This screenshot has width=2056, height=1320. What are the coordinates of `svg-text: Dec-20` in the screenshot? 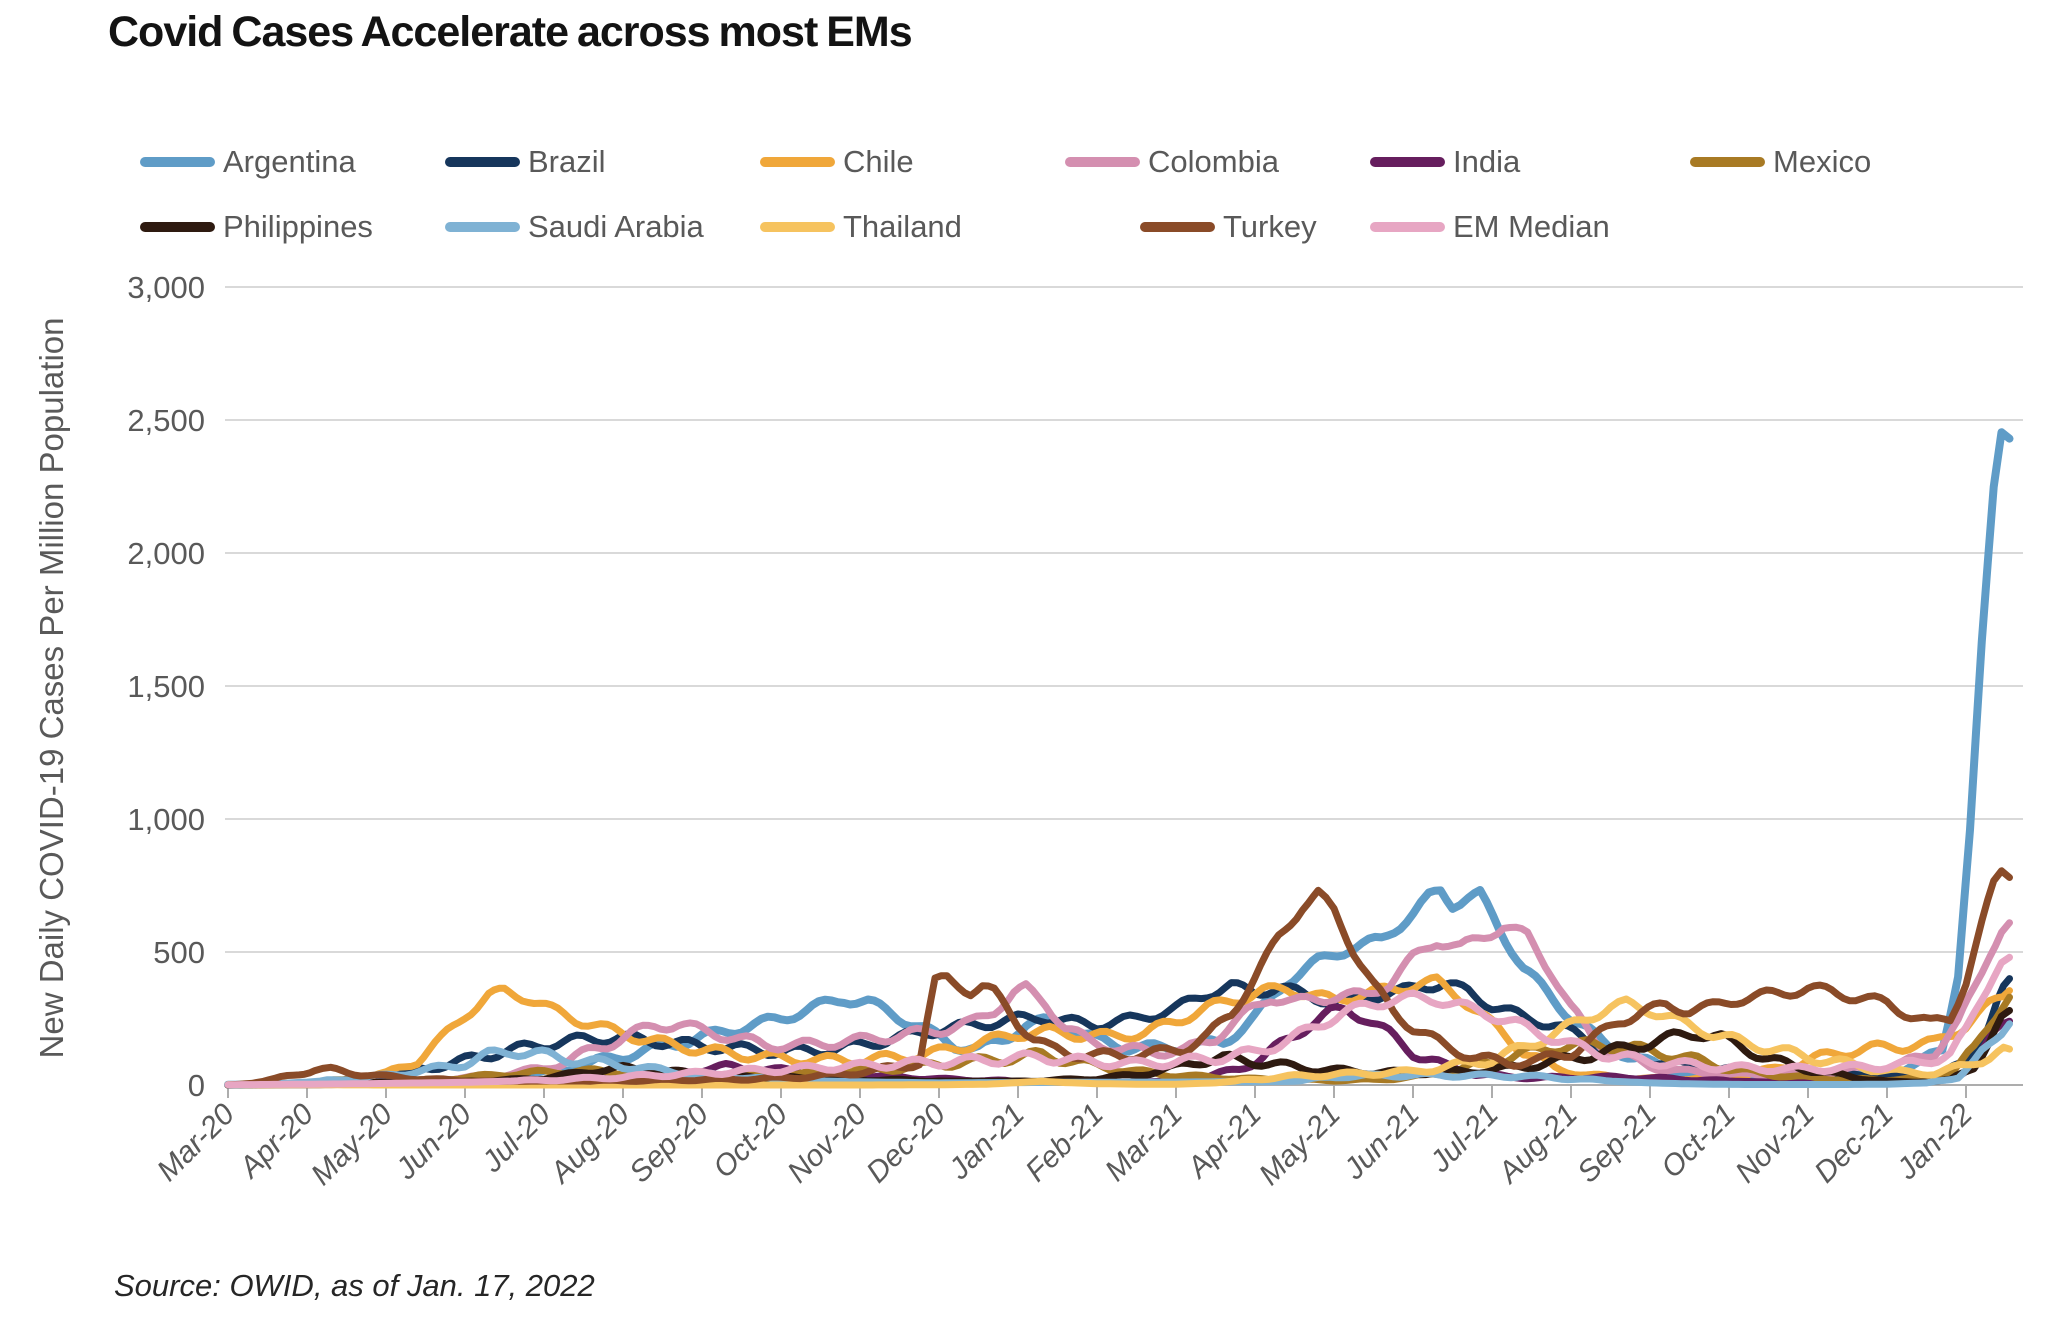 It's located at (906, 1143).